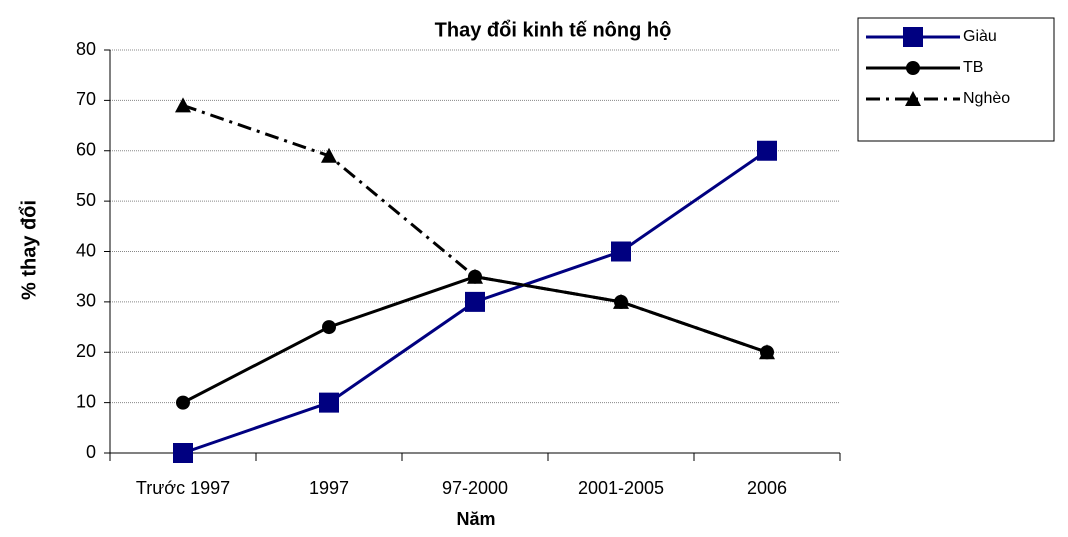 Image resolution: width=1068 pixels, height=537 pixels. Describe the element at coordinates (29, 250) in the screenshot. I see `y-axis-label: % thay đổi` at that location.